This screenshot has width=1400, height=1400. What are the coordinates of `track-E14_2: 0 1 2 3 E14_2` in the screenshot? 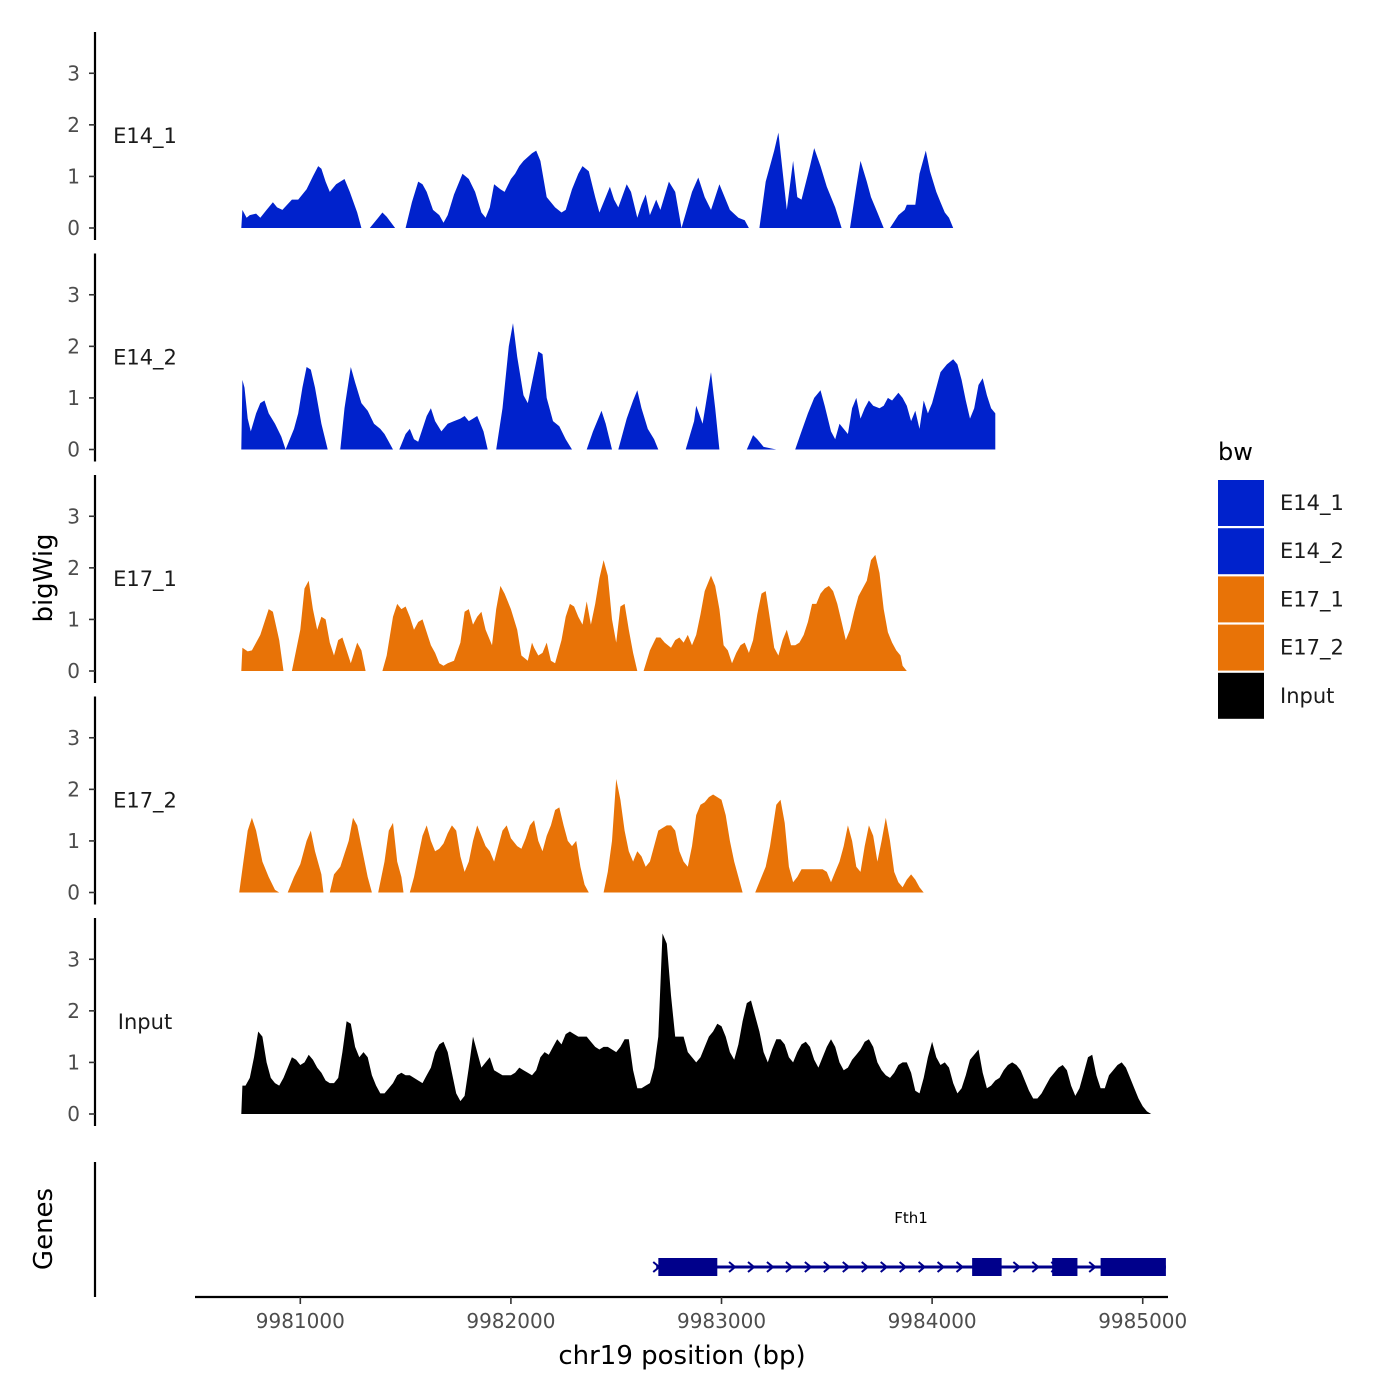 It's located at (531, 357).